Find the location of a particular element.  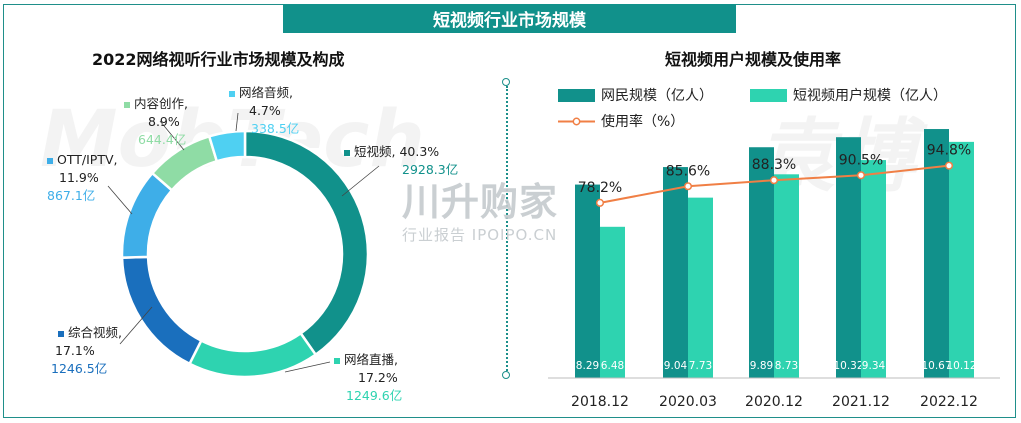

pie-amount-creation: 644.4亿 is located at coordinates (162, 139).